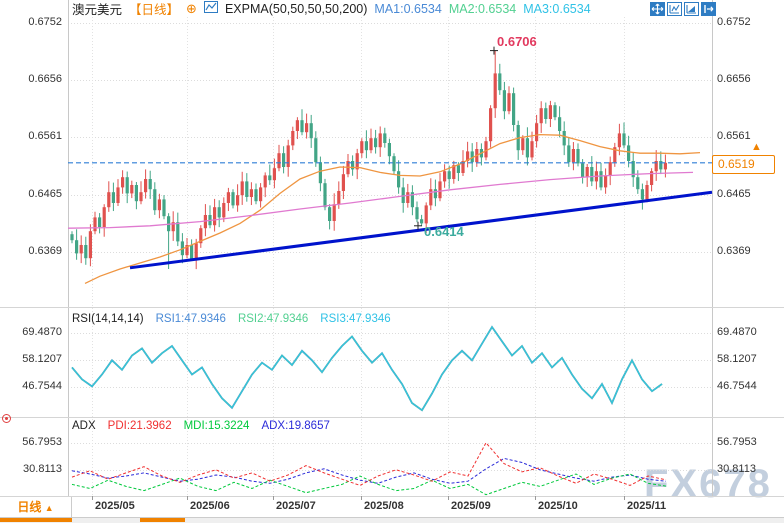  What do you see at coordinates (45, 136) in the screenshot?
I see `y-label-left: 0.6561` at bounding box center [45, 136].